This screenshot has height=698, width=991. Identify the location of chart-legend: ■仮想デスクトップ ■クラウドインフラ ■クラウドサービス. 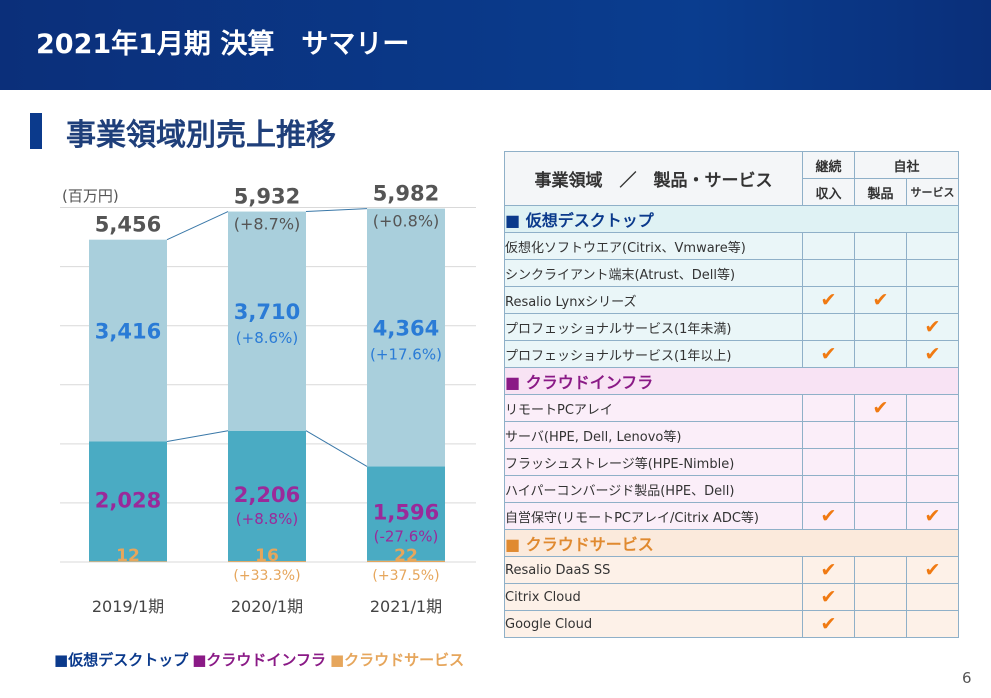
(261, 659).